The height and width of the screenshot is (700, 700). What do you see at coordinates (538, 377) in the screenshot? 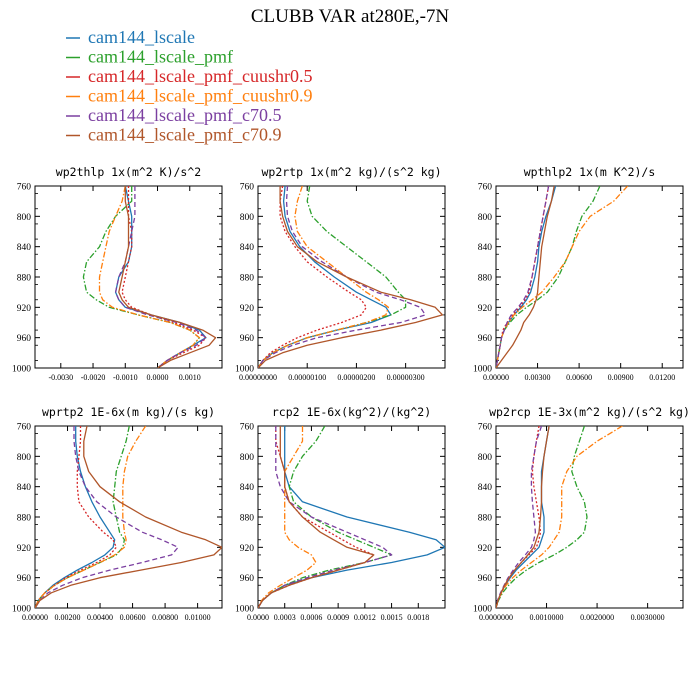
I see `x-tick-label: 0.00300` at bounding box center [538, 377].